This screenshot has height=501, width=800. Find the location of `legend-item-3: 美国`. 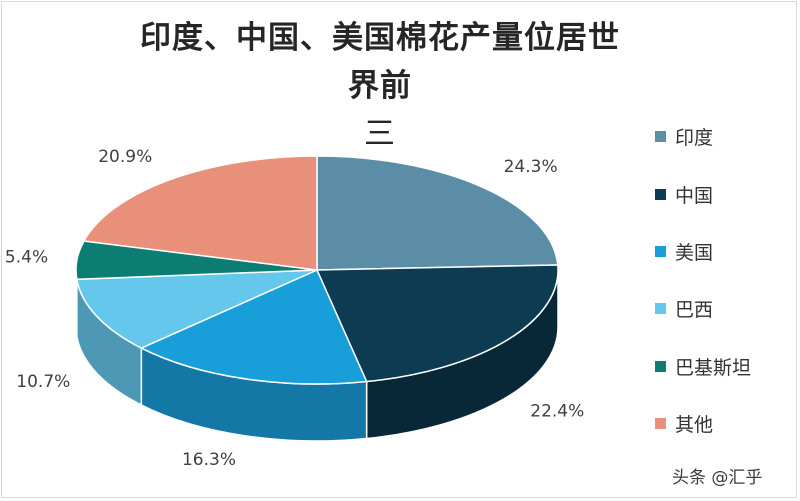

legend-item-3: 美国 is located at coordinates (725, 251).